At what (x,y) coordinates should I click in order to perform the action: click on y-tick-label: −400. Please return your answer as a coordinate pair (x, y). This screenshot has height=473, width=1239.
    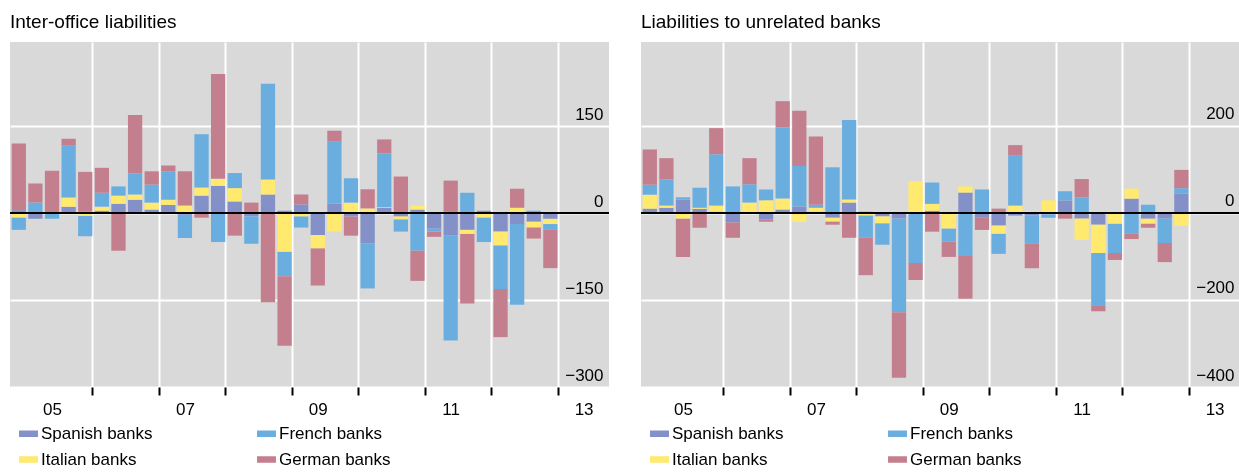
    Looking at the image, I should click on (1215, 375).